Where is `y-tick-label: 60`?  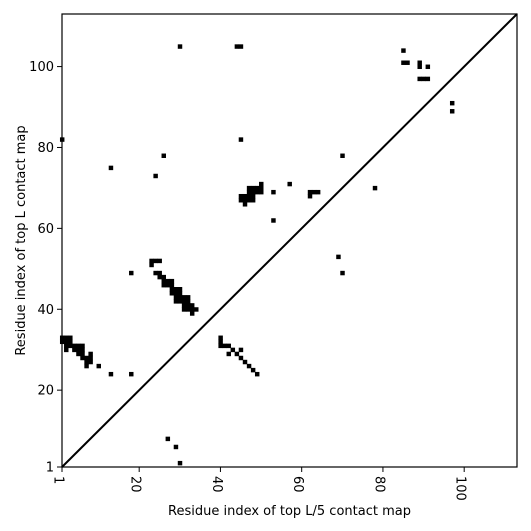
y-tick-label: 60 is located at coordinates (45, 229).